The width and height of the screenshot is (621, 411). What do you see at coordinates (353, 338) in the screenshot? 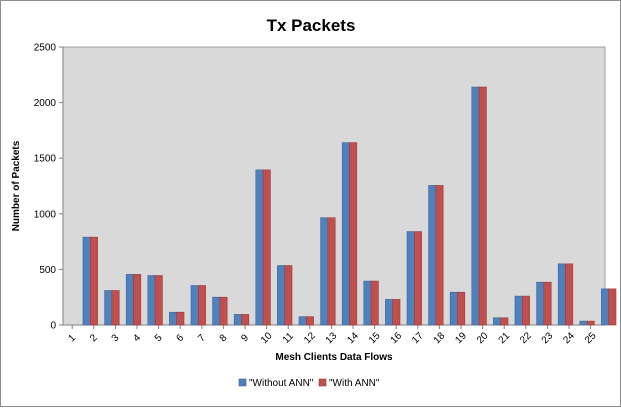
I see `x-tick-label: 14` at bounding box center [353, 338].